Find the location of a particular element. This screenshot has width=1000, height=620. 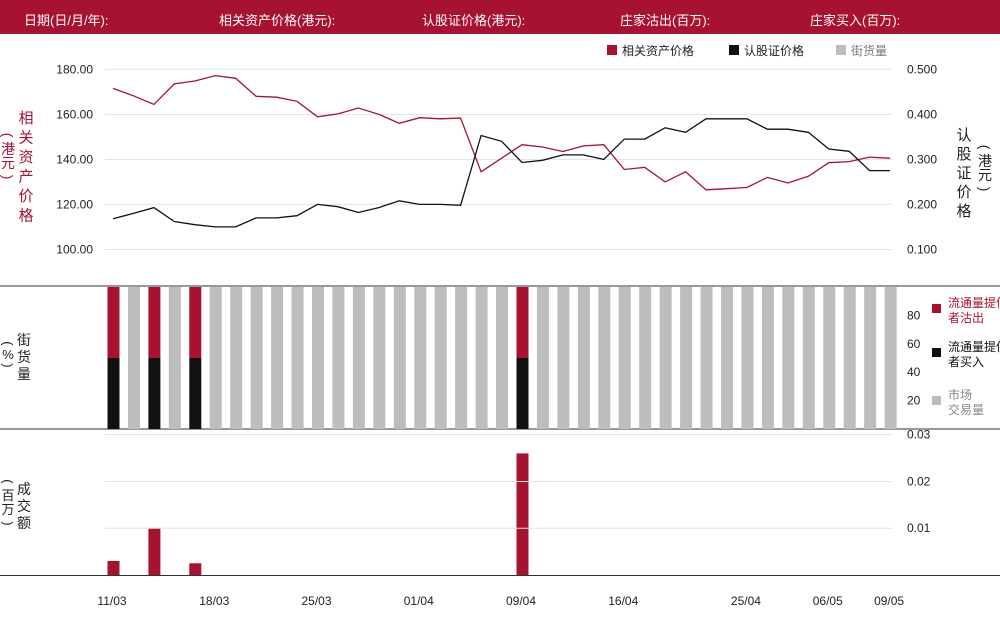

x-tick-label: 01/04 is located at coordinates (419, 601).